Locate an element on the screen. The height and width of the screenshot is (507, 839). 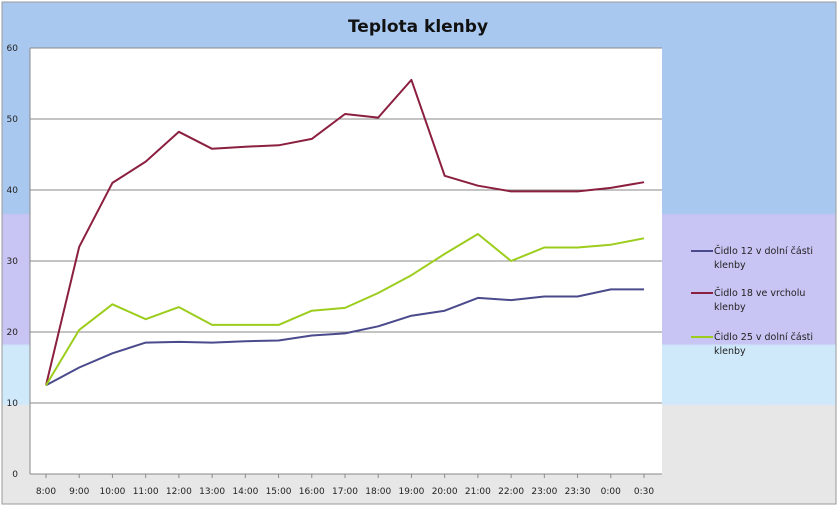
x-tick-label: 21:00 is located at coordinates (478, 492).